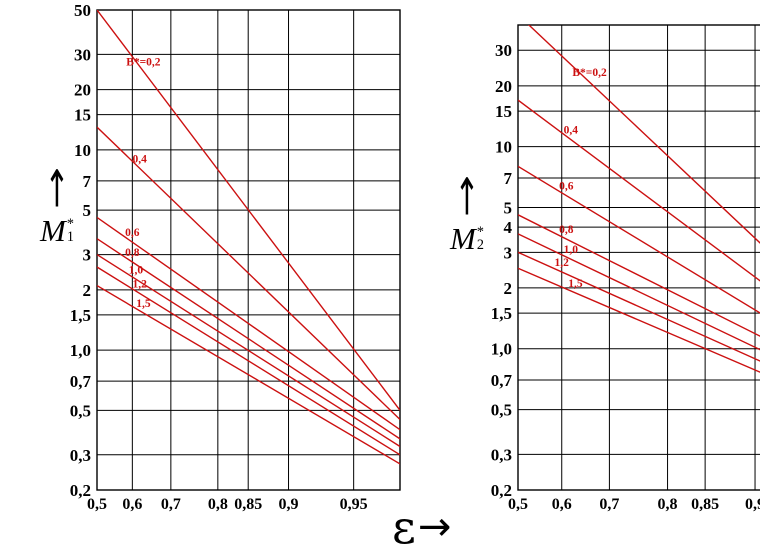  I want to click on m2-superscript: *, so click(480, 231).